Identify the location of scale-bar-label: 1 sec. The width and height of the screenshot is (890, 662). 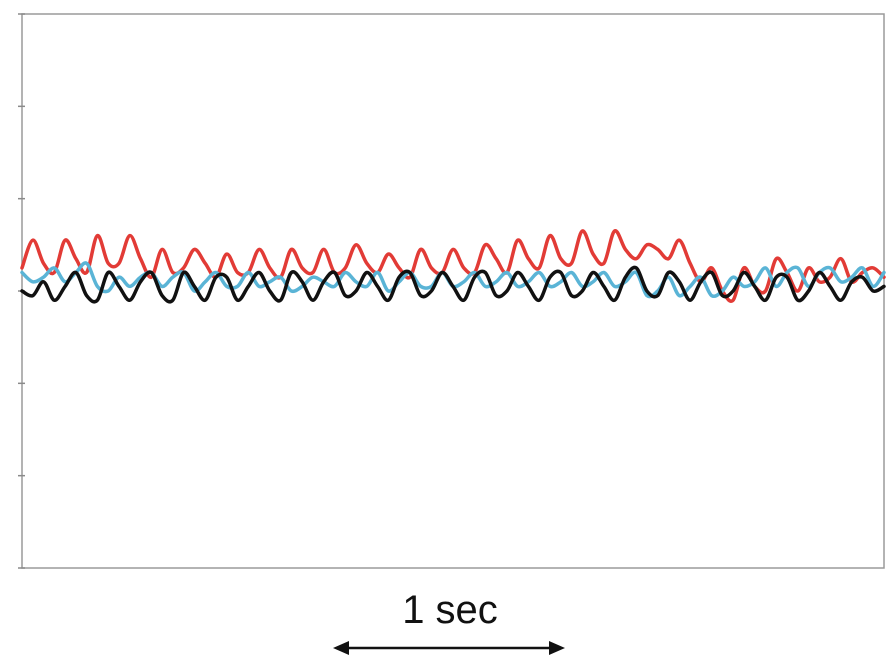
(450, 610).